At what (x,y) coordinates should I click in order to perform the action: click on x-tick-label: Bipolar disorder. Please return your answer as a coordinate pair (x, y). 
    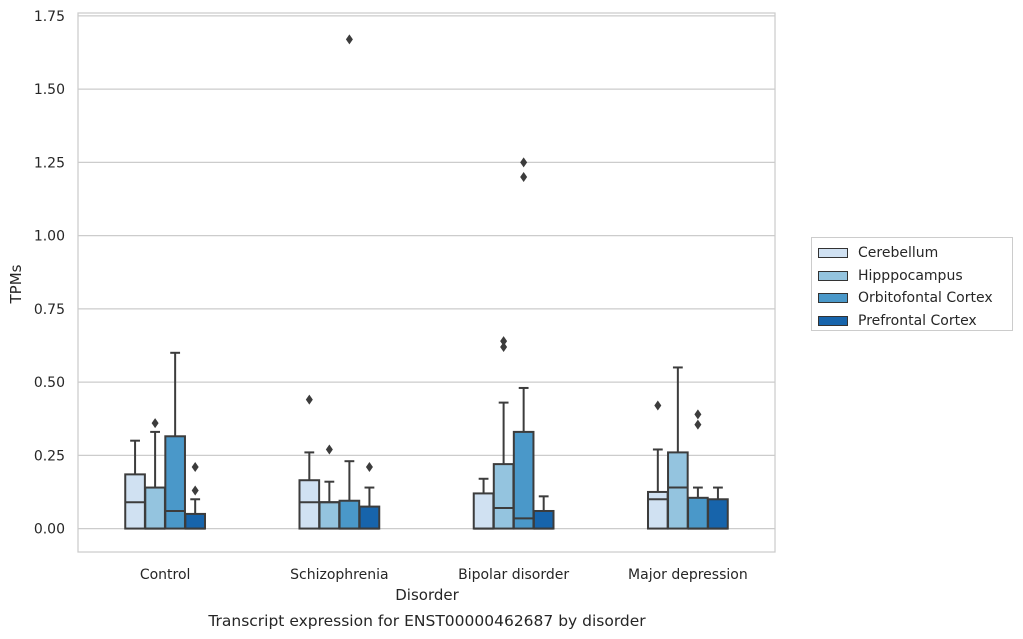
    Looking at the image, I should click on (513, 575).